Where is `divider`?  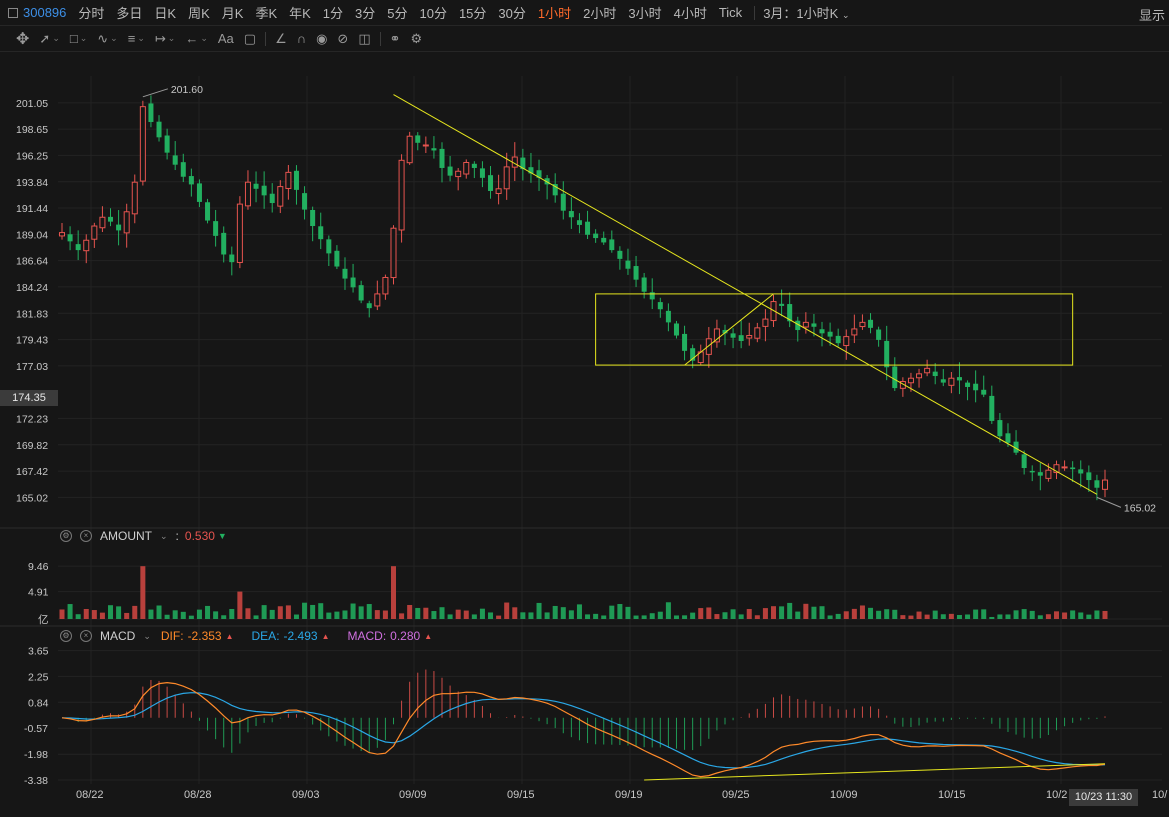
divider is located at coordinates (755, 12).